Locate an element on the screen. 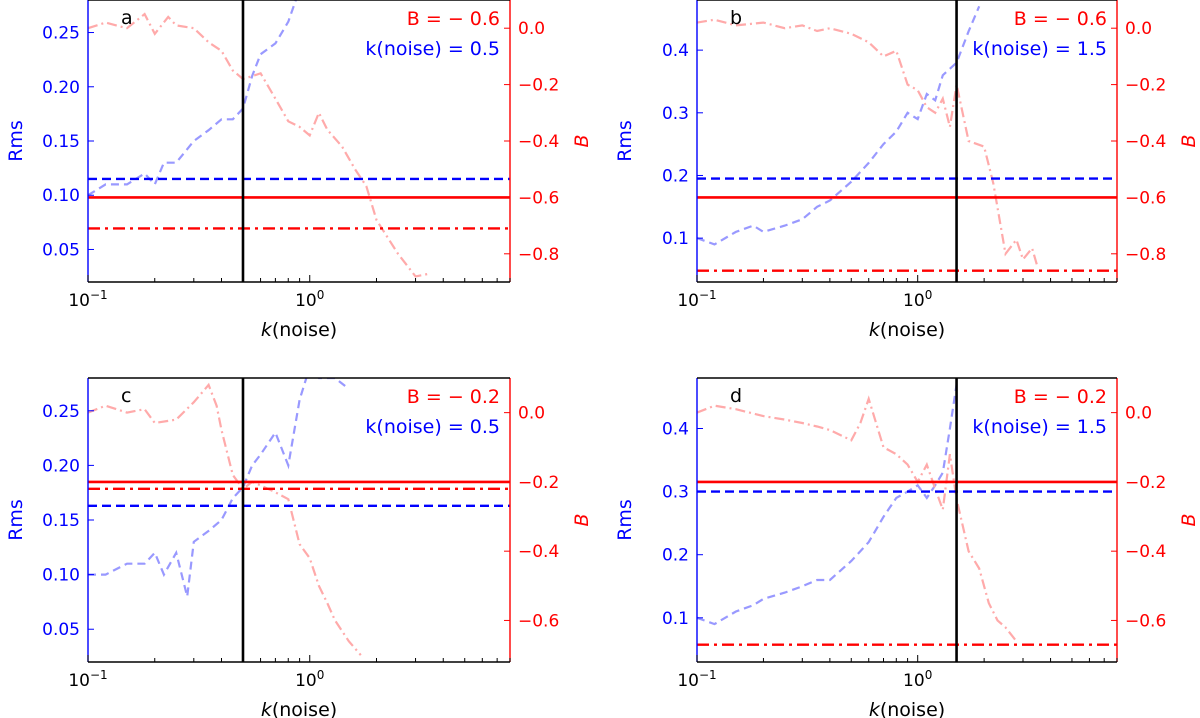 This screenshot has width=1200, height=718. panel-letter: d is located at coordinates (736, 396).